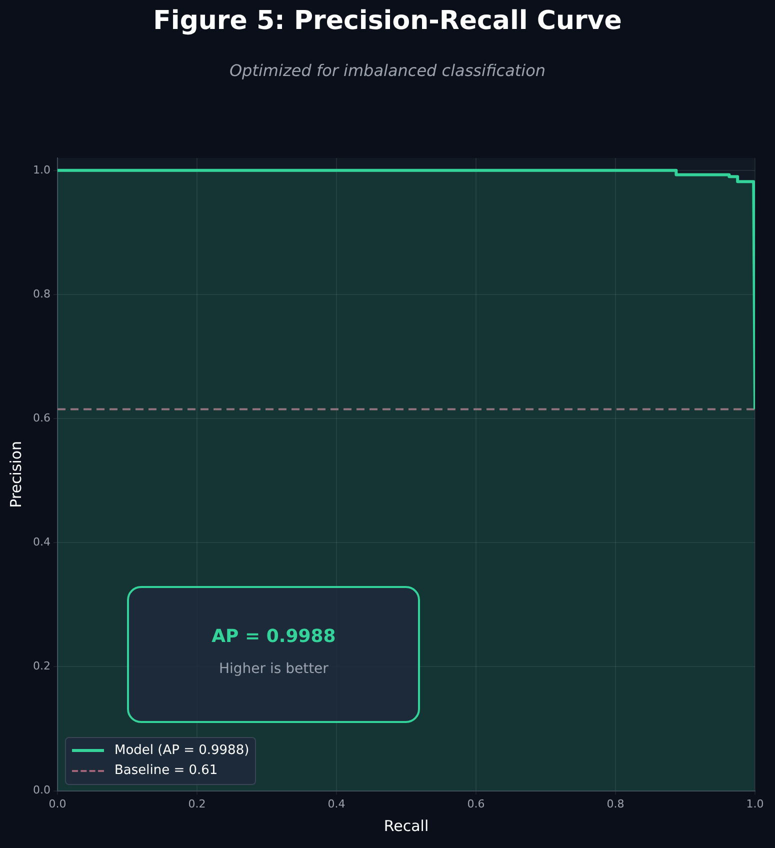  What do you see at coordinates (41, 666) in the screenshot?
I see `y-tick-label: 0.2` at bounding box center [41, 666].